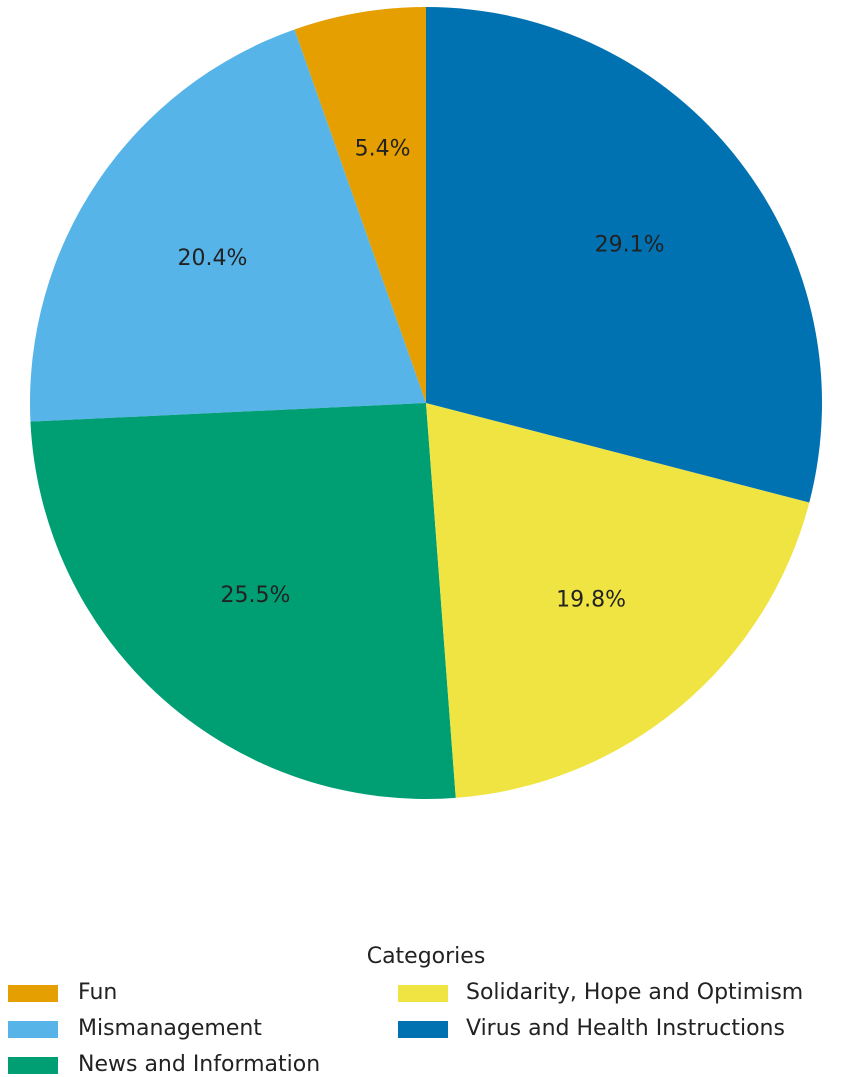 The height and width of the screenshot is (1077, 851). Describe the element at coordinates (634, 992) in the screenshot. I see `legend-label: Solidarity, Hope and Optimism` at that location.